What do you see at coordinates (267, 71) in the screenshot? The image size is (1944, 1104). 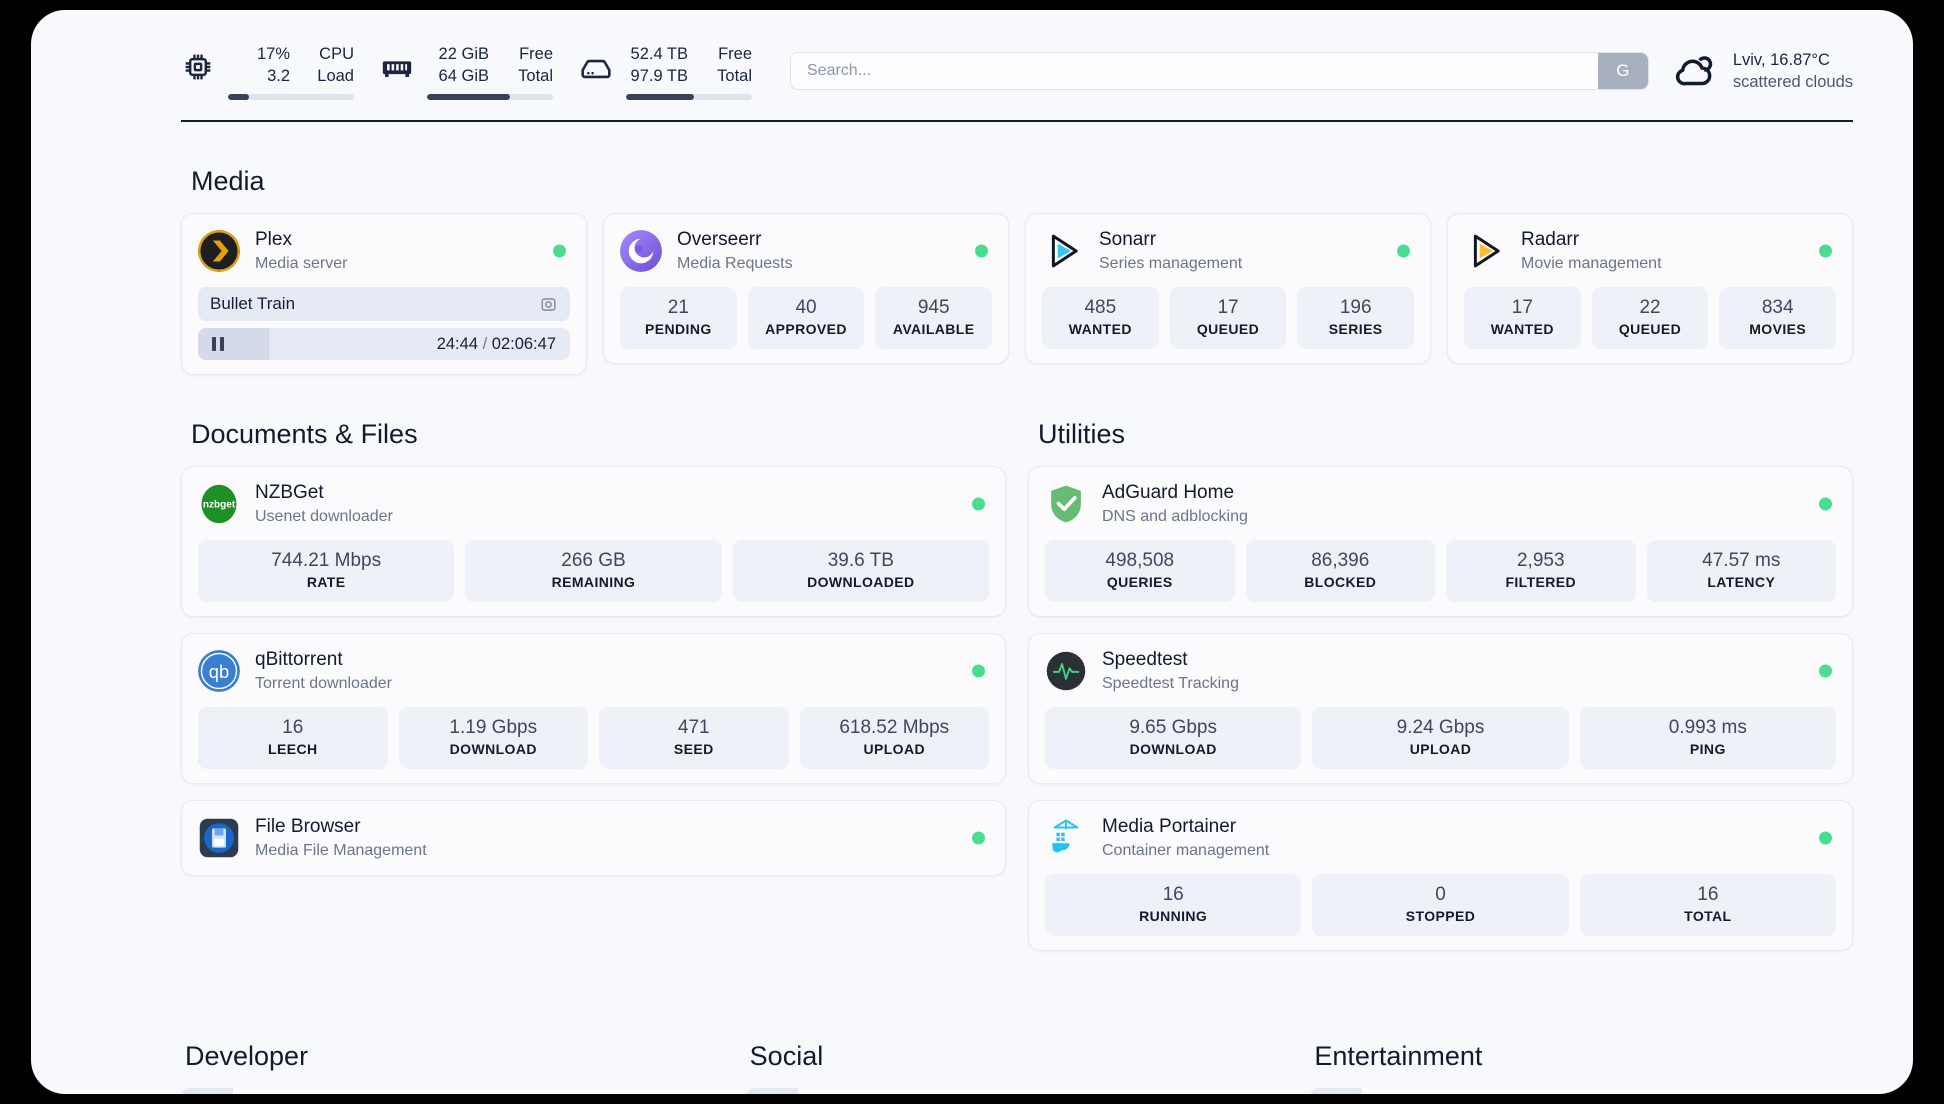 I see `system-stat-cpu: 17% 3.2 CPU Load` at bounding box center [267, 71].